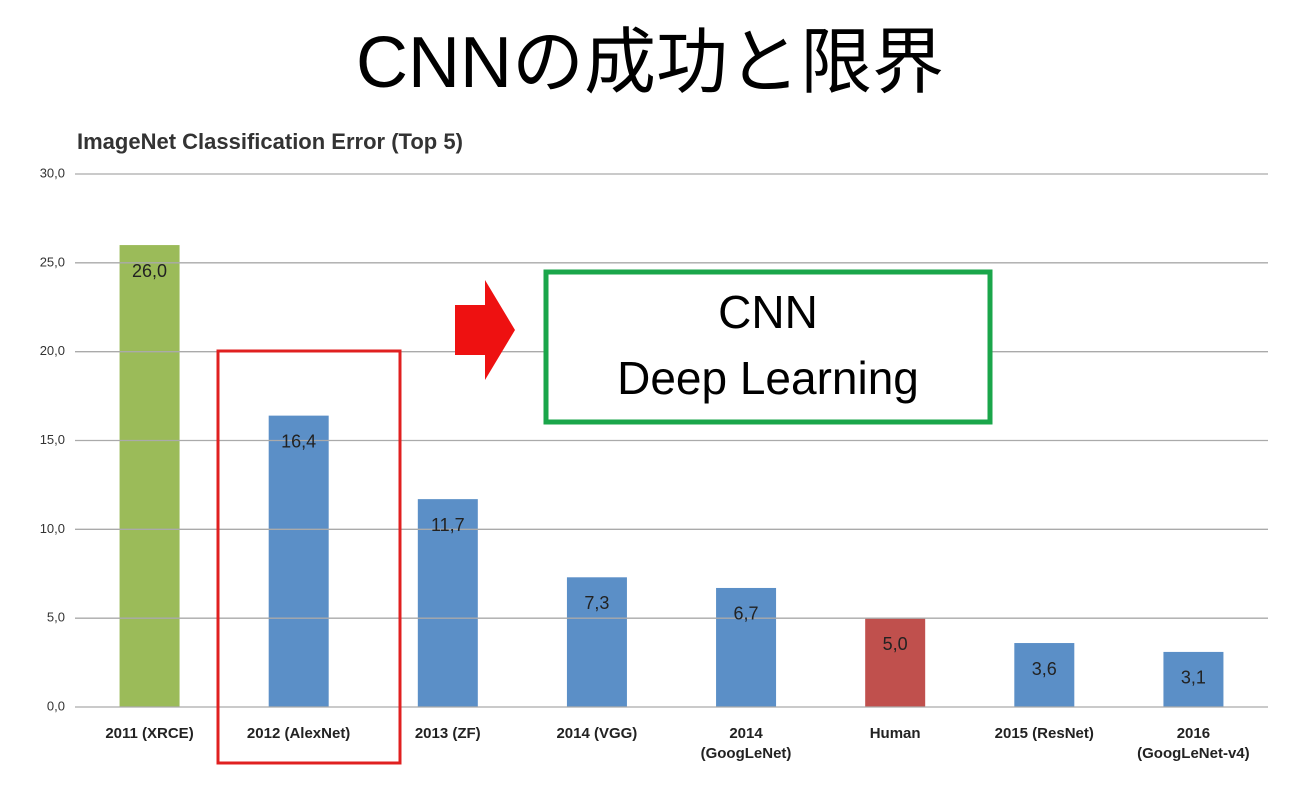 Image resolution: width=1315 pixels, height=812 pixels. Describe the element at coordinates (56, 705) in the screenshot. I see `y-tick-label: 0,0` at that location.